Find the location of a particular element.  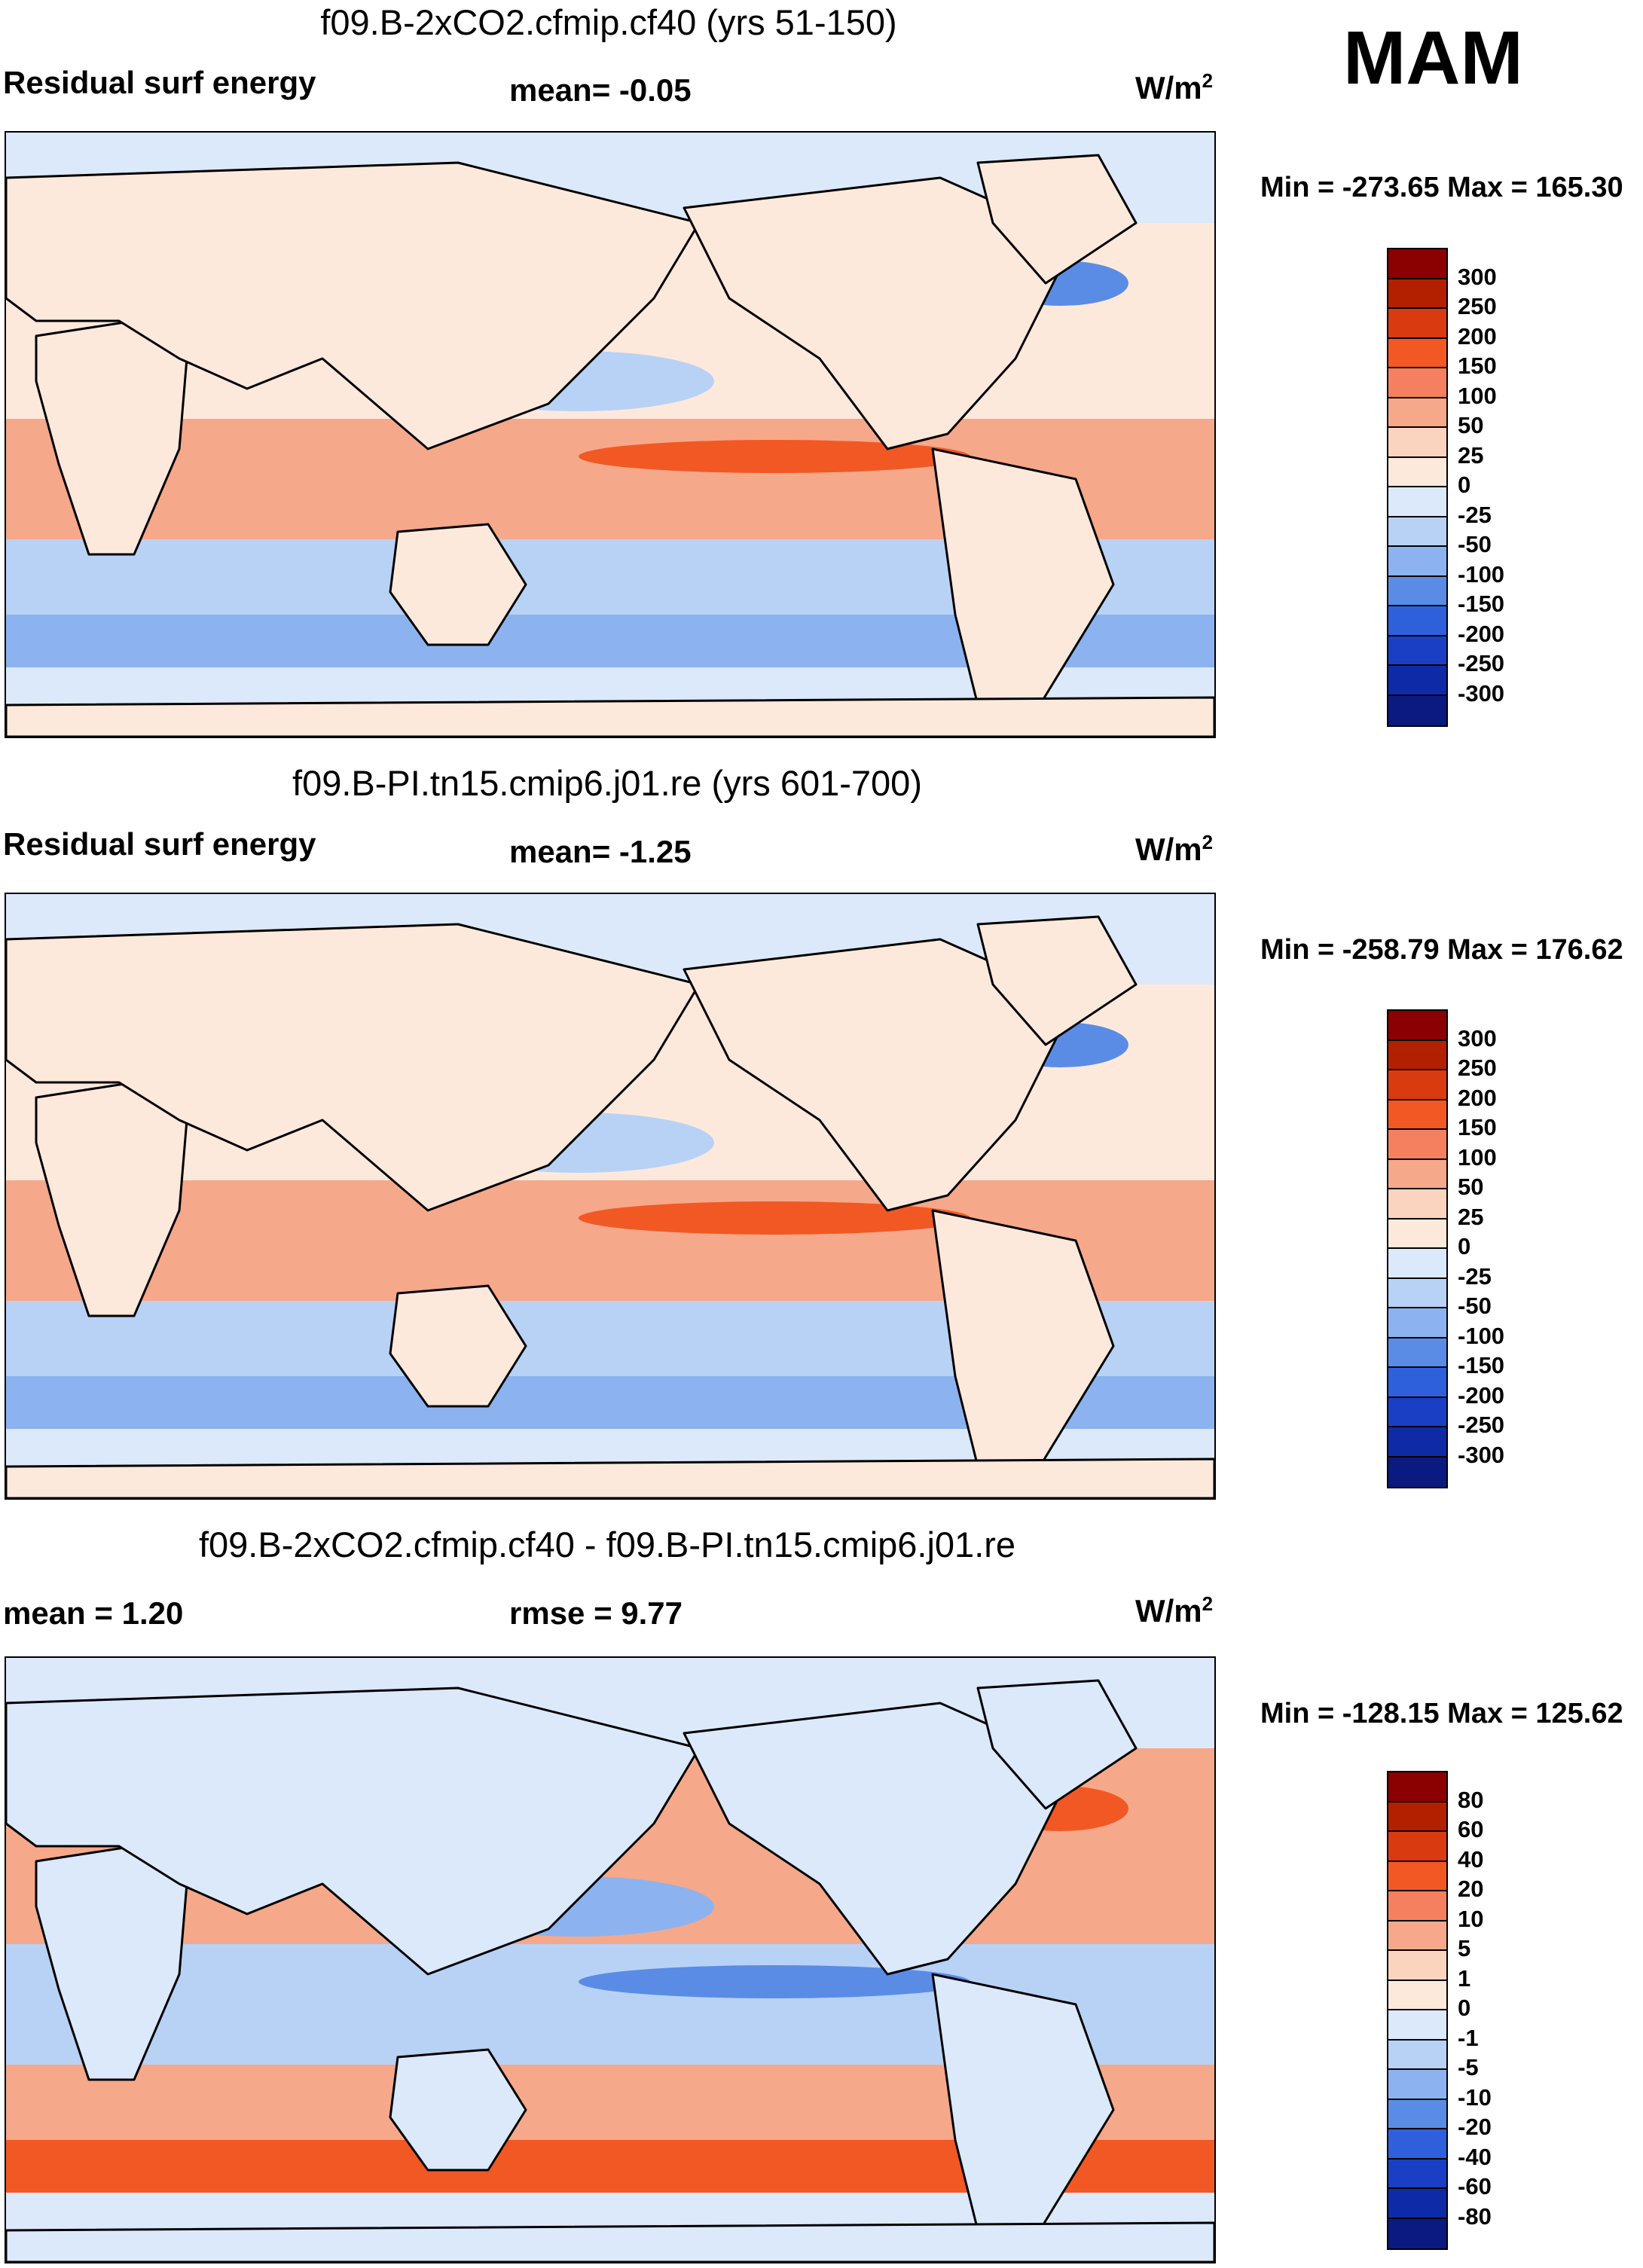

colorbar-tick-label: -20 is located at coordinates (1475, 2127).